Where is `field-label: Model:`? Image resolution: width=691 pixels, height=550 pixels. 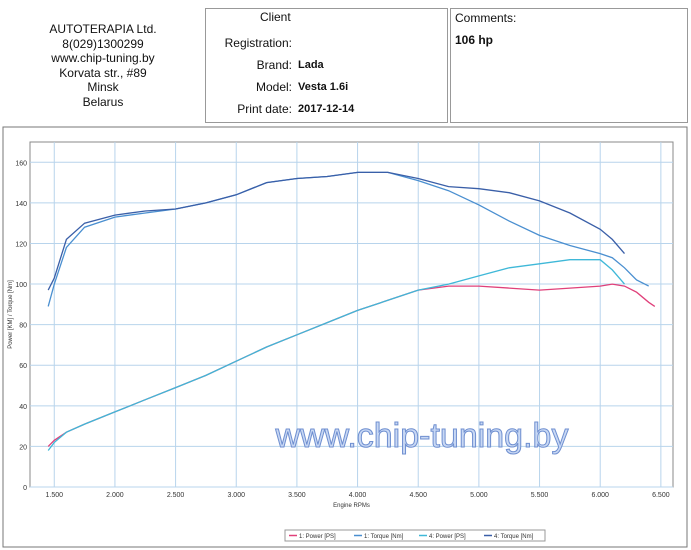 field-label: Model: is located at coordinates (273, 87).